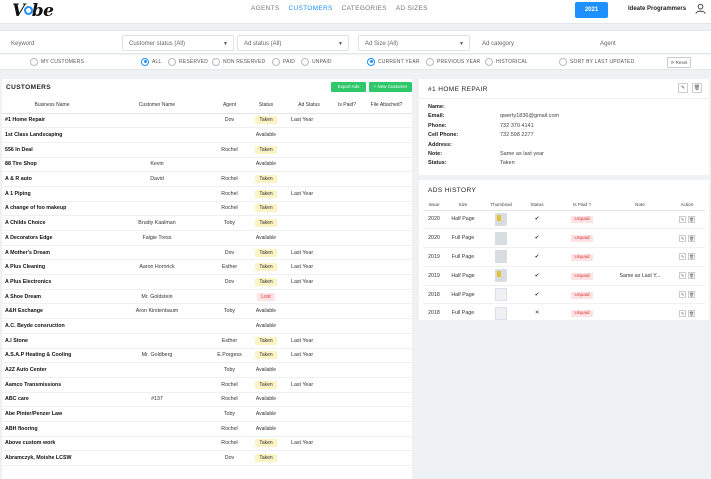 The width and height of the screenshot is (711, 479). Describe the element at coordinates (207, 429) in the screenshot. I see `table-row: ABH flooring Rochel Available` at that location.